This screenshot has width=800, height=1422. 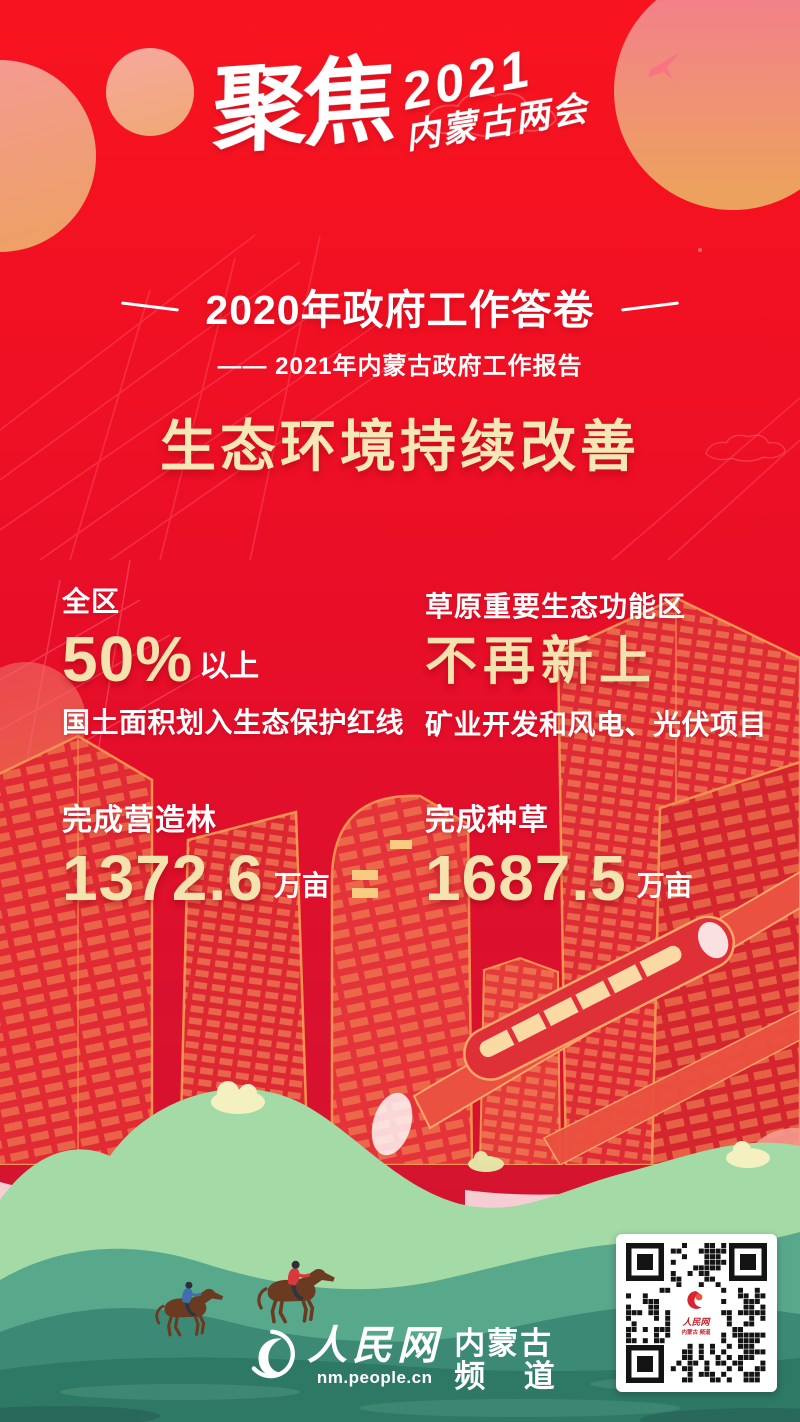 I want to click on monorail-train, so click(x=599, y=998).